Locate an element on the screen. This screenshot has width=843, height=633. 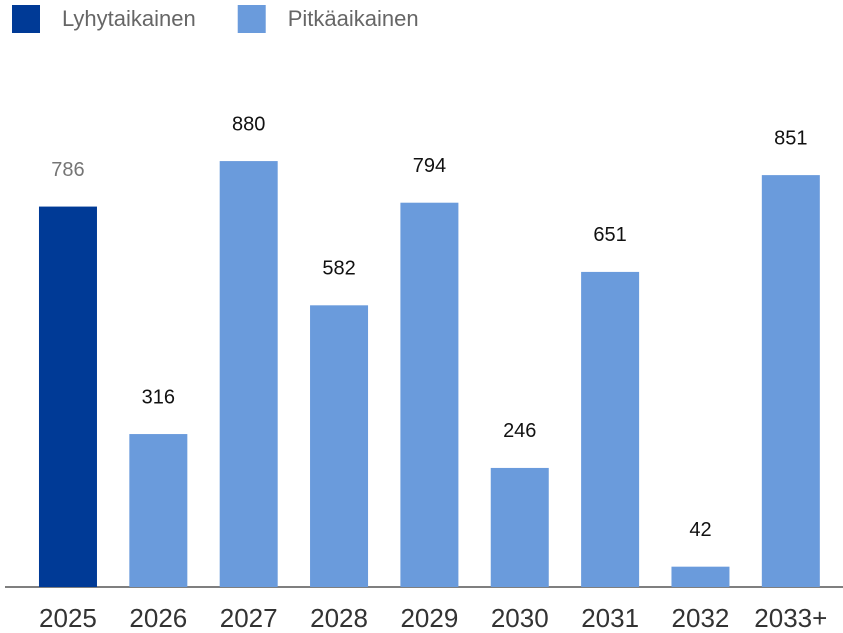
x-tick-label: 2032 is located at coordinates (701, 618).